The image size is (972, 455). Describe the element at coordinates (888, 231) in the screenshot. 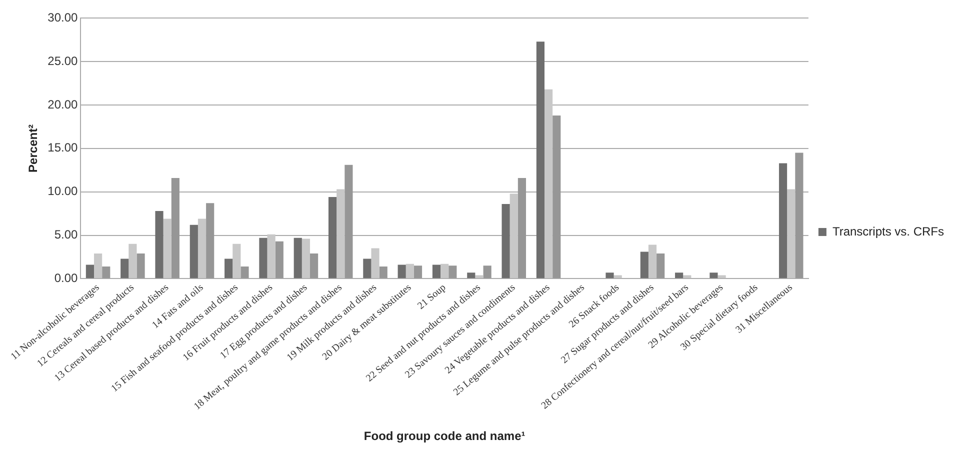

I see `legend-label: Transcripts vs. CRFs` at that location.